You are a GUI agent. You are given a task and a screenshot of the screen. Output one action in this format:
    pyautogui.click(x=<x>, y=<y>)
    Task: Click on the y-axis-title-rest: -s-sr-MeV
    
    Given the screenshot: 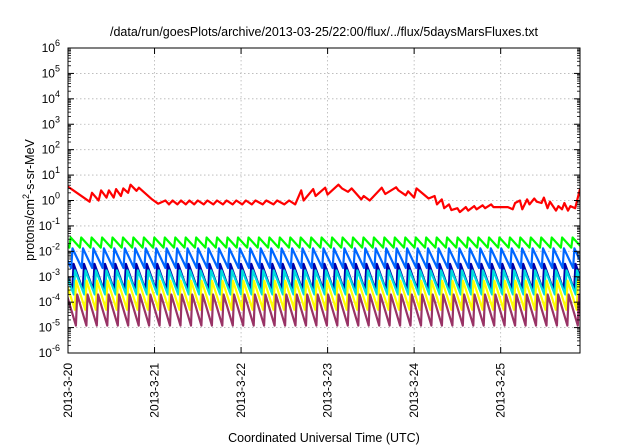 What is the action you would take?
    pyautogui.click(x=30, y=166)
    